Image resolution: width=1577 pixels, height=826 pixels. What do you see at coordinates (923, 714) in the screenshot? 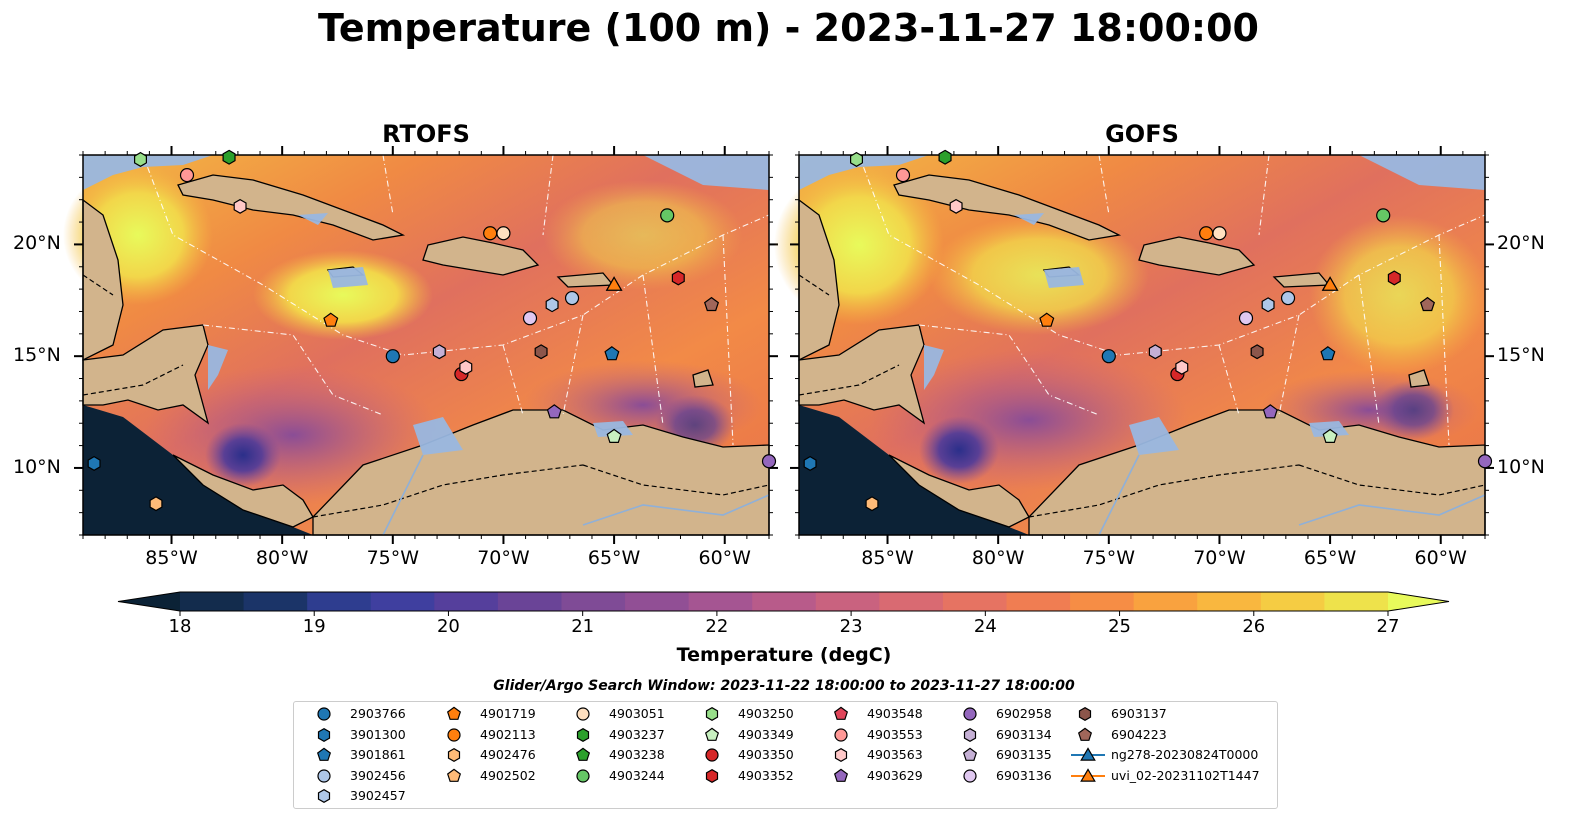
I see `legend-item: 4903548` at bounding box center [923, 714].